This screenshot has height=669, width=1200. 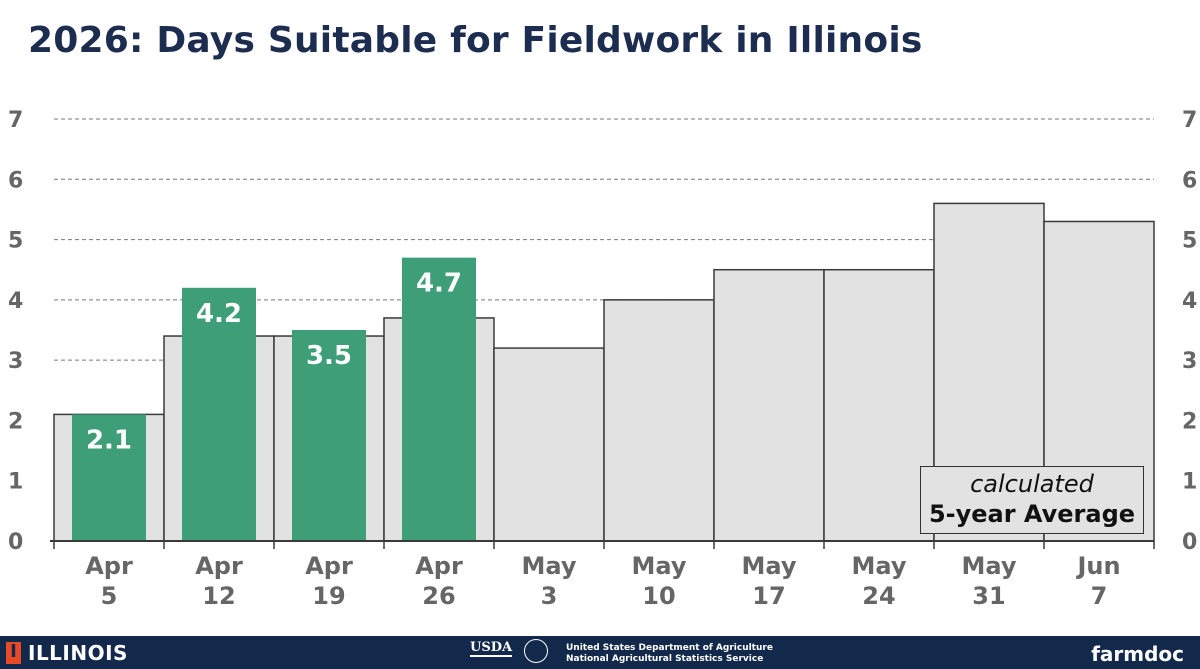 What do you see at coordinates (878, 596) in the screenshot?
I see `x-label-day-7: 24` at bounding box center [878, 596].